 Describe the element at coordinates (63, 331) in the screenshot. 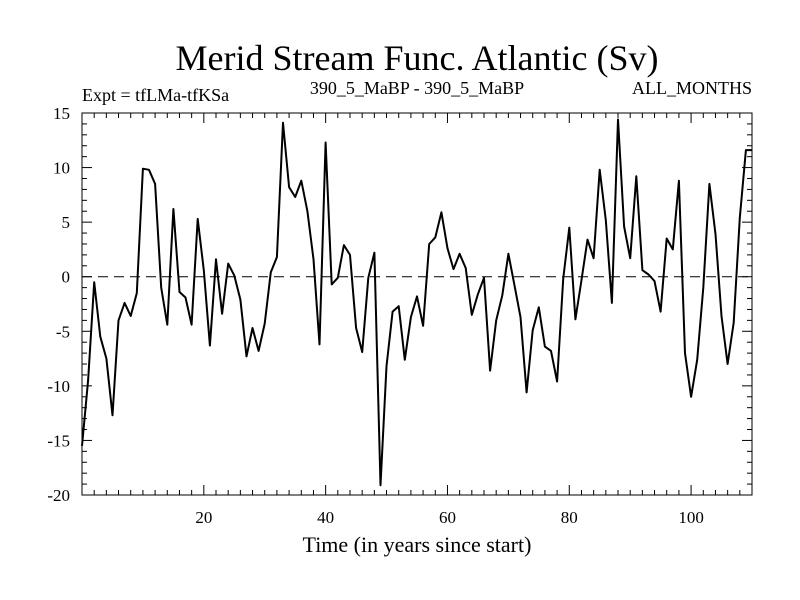

I see `y-tick-label: -5` at that location.